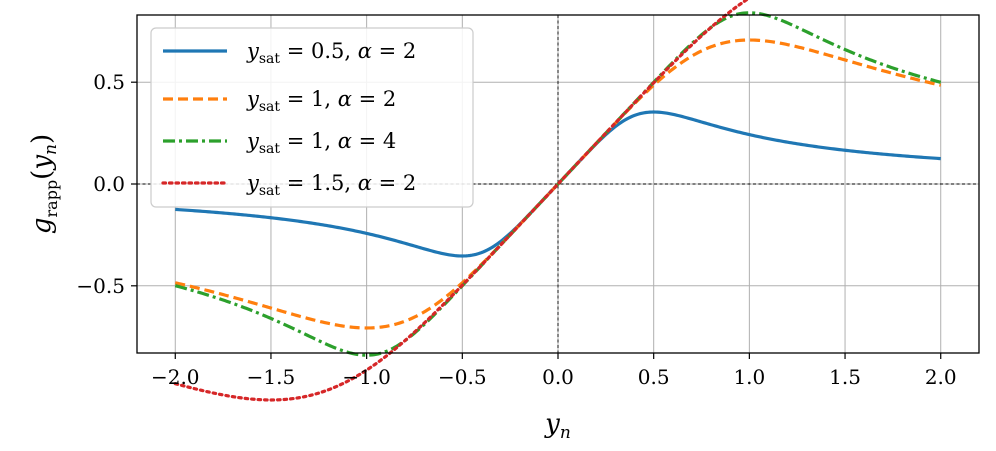  Describe the element at coordinates (271, 377) in the screenshot. I see `x-tick-label-1: −1.5` at that location.